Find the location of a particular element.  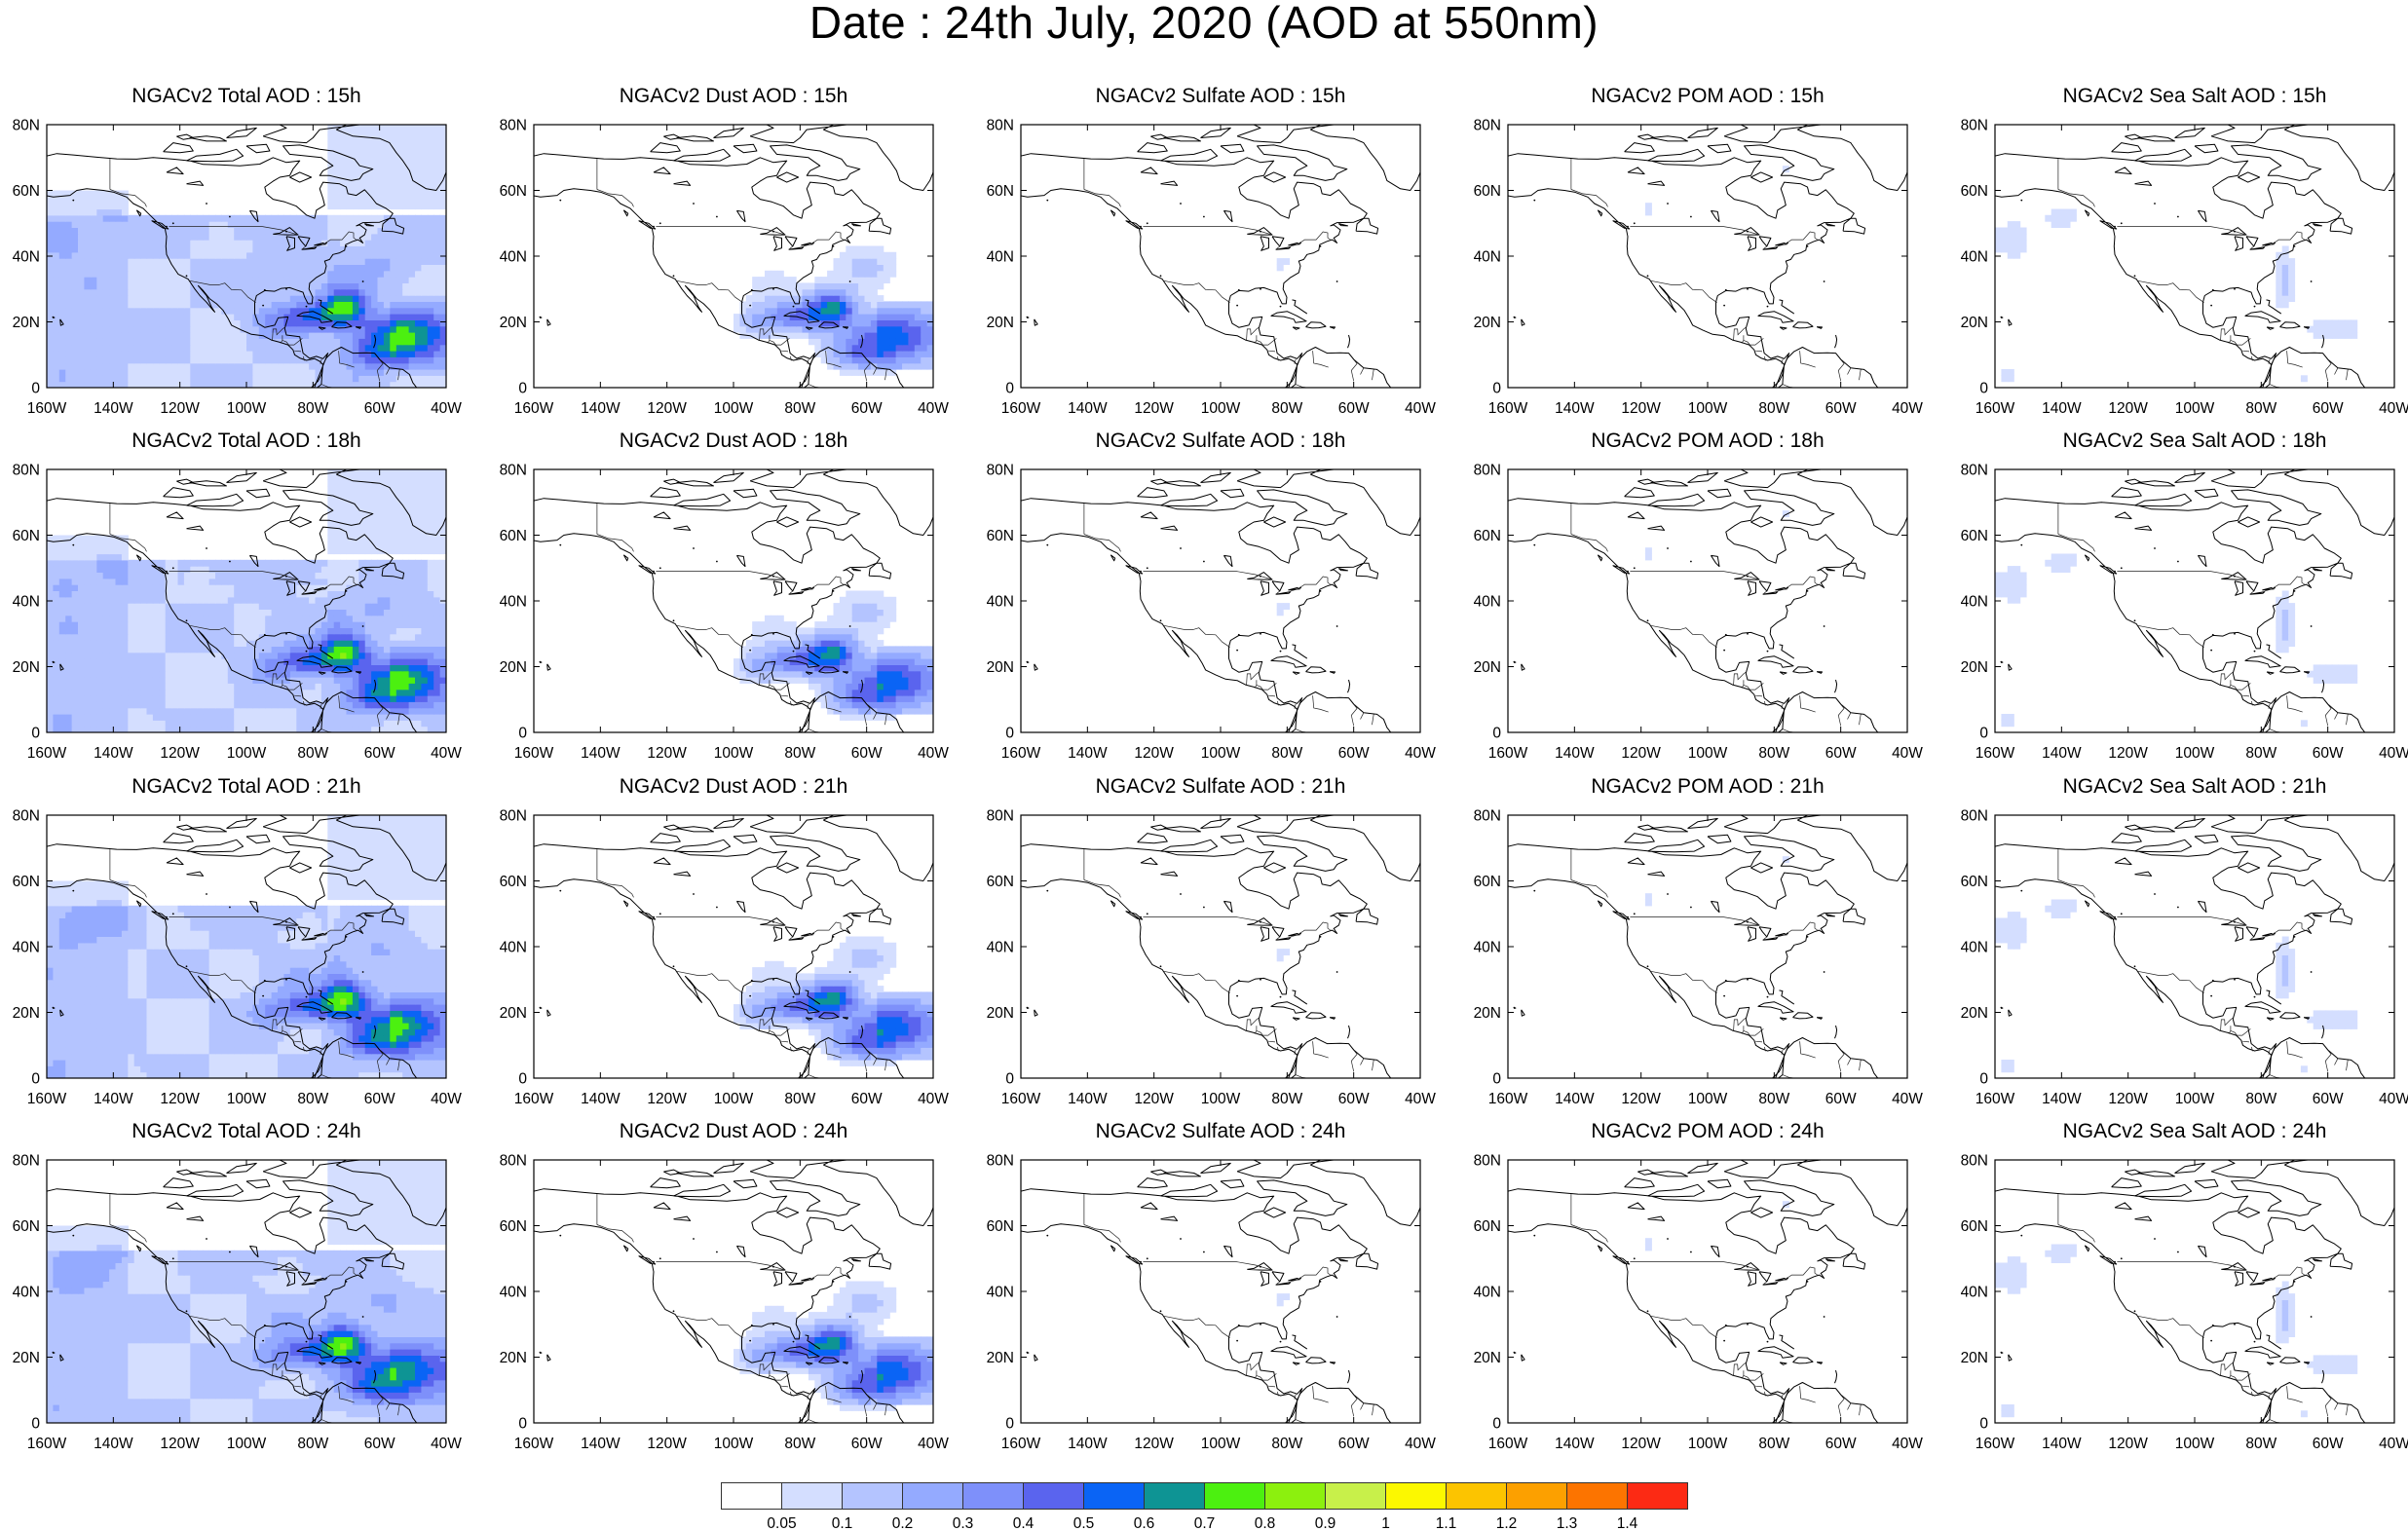

colorbar-label: 0.1 is located at coordinates (842, 1522).